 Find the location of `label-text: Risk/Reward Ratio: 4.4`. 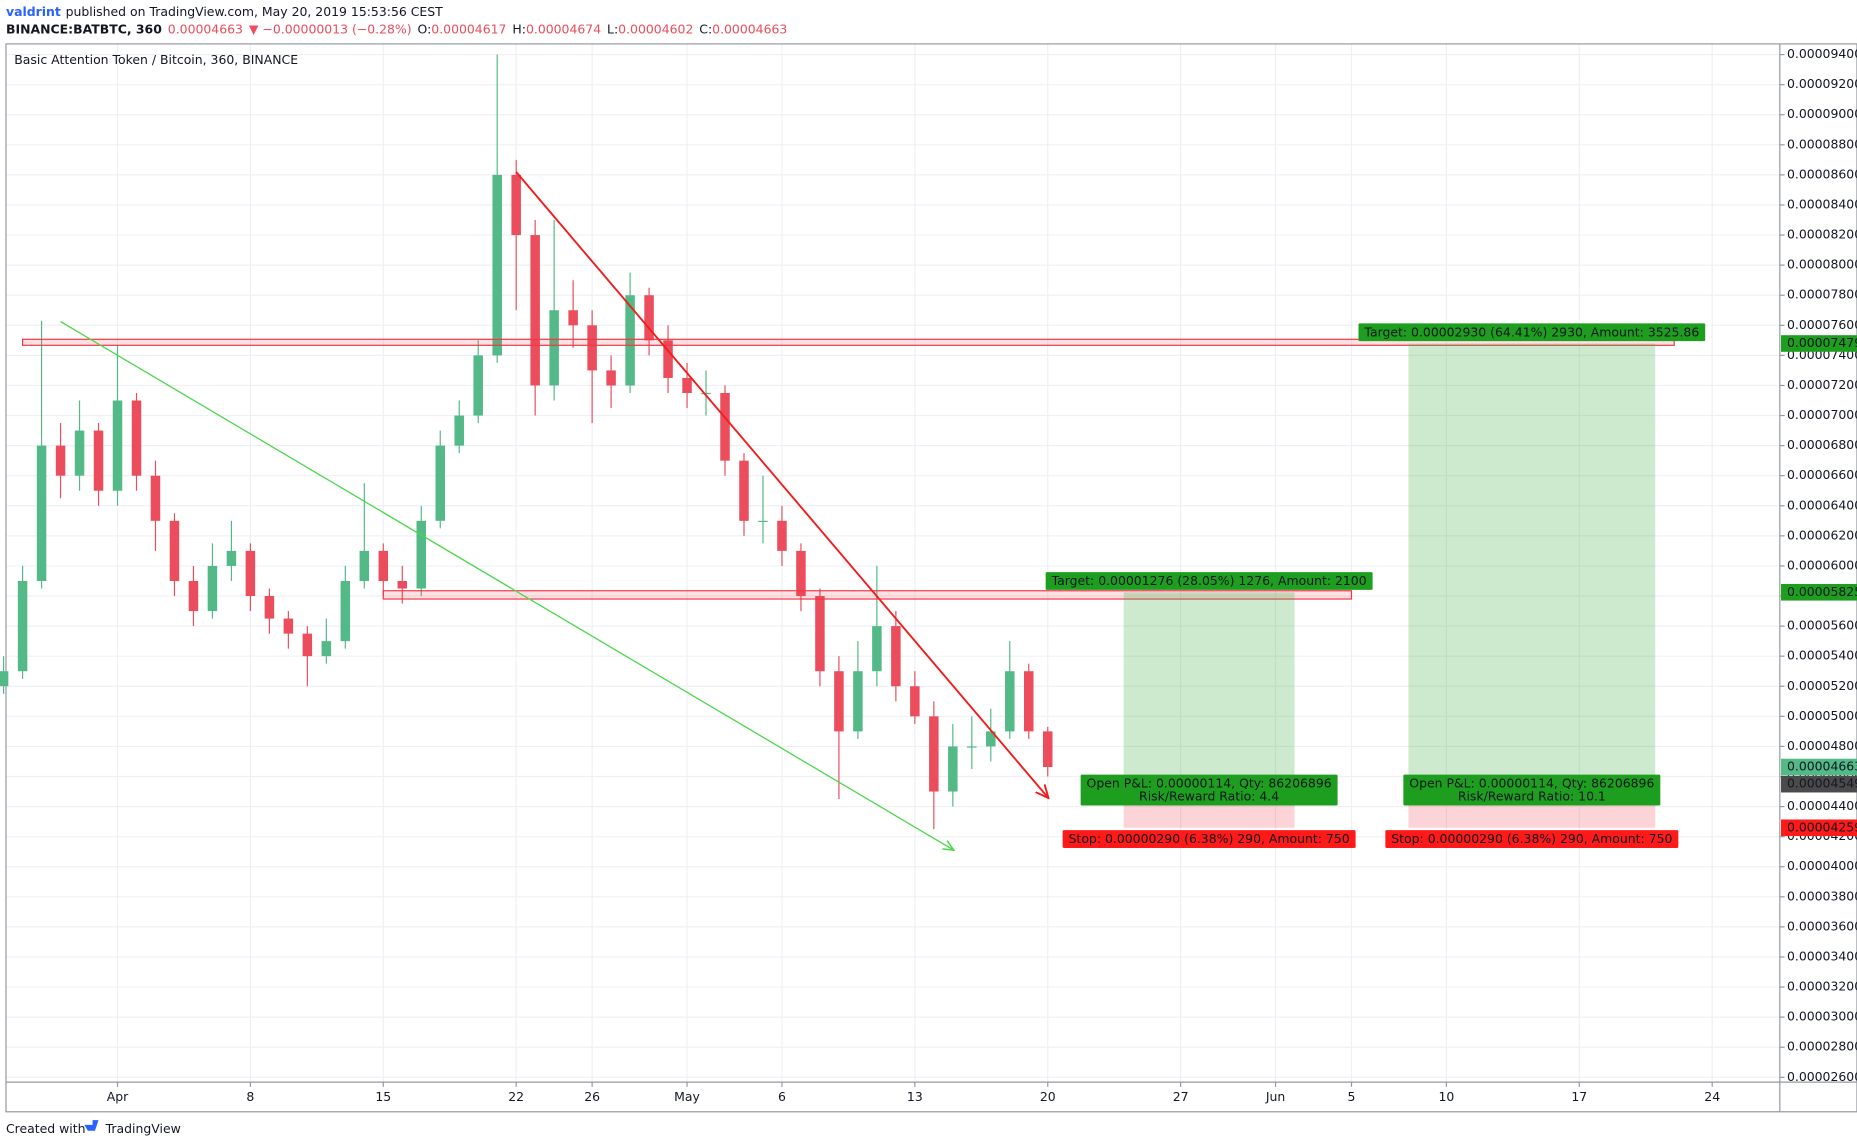

label-text: Risk/Reward Ratio: 4.4 is located at coordinates (1209, 796).